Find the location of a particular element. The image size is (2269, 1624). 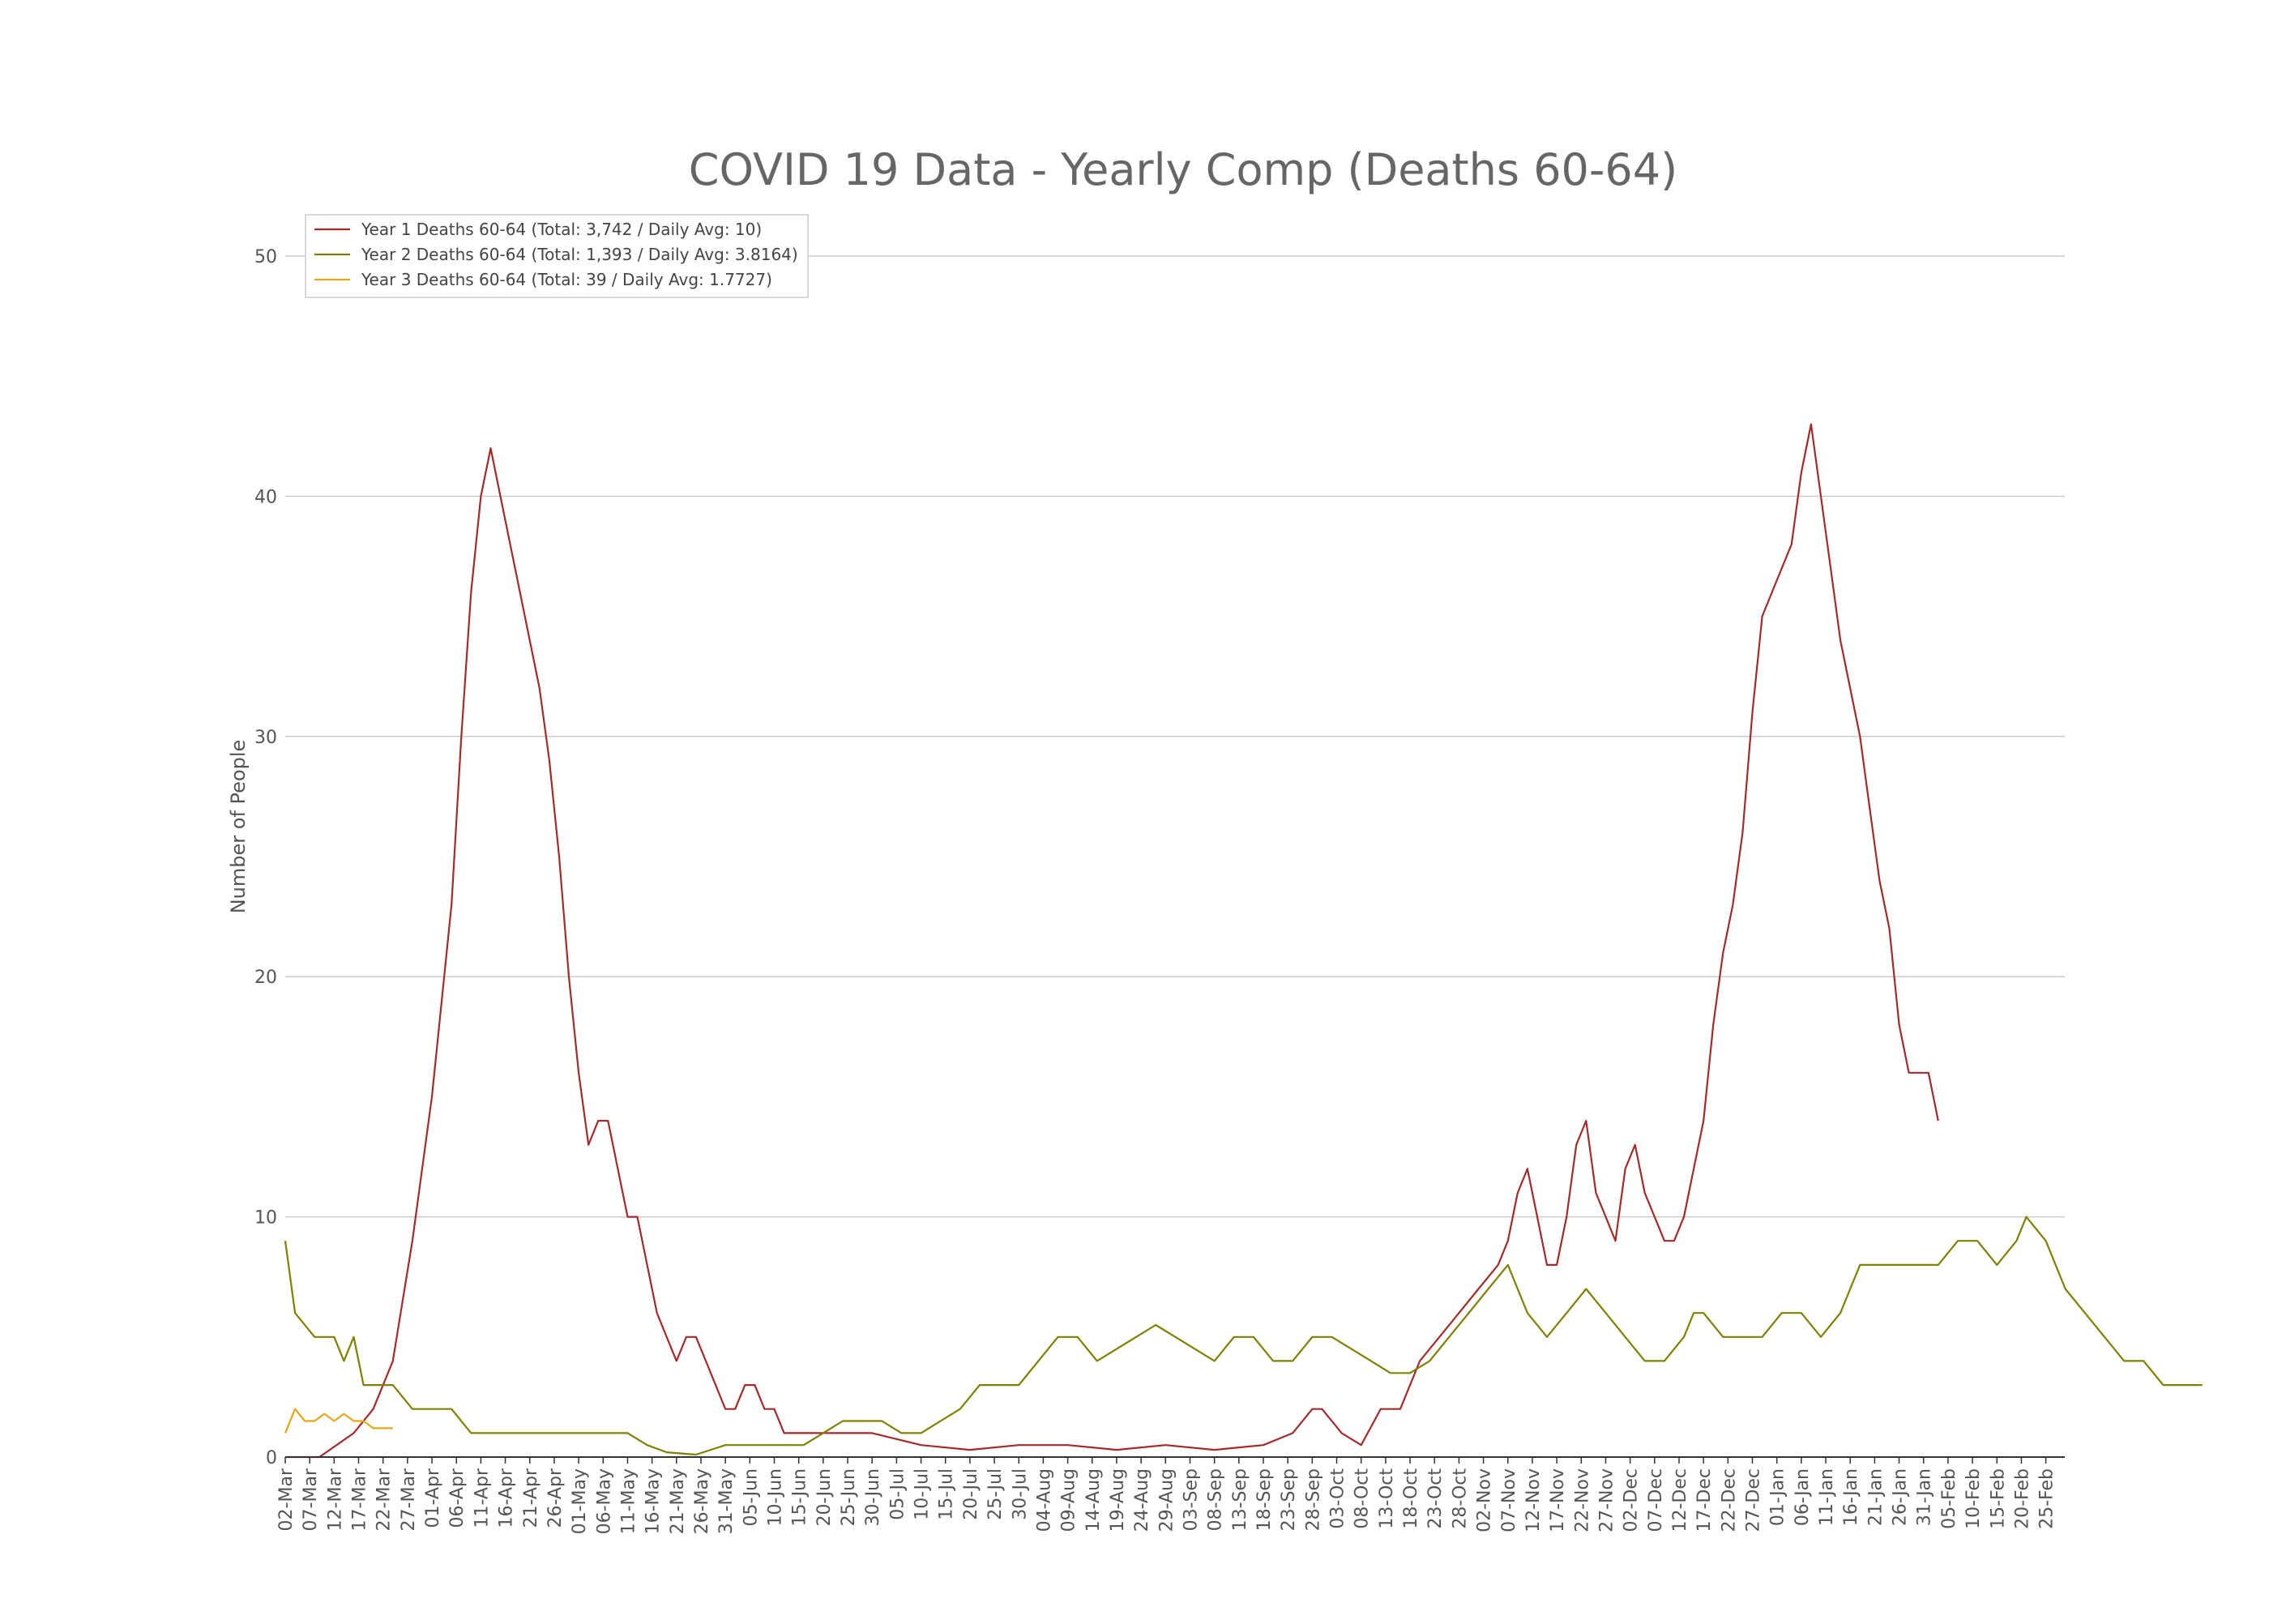

x-tick-label: 26-May is located at coordinates (702, 1501).